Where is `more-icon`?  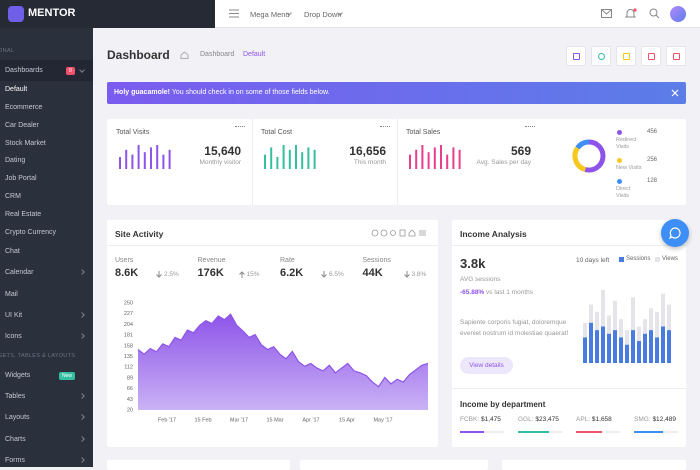
more-icon is located at coordinates (240, 127).